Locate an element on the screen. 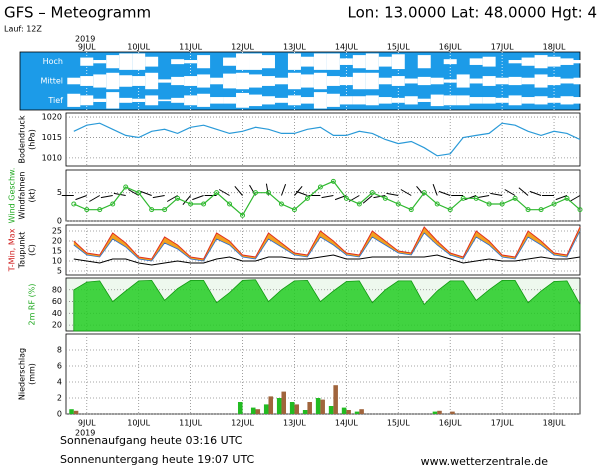  layer-label: Tief is located at coordinates (55, 100).